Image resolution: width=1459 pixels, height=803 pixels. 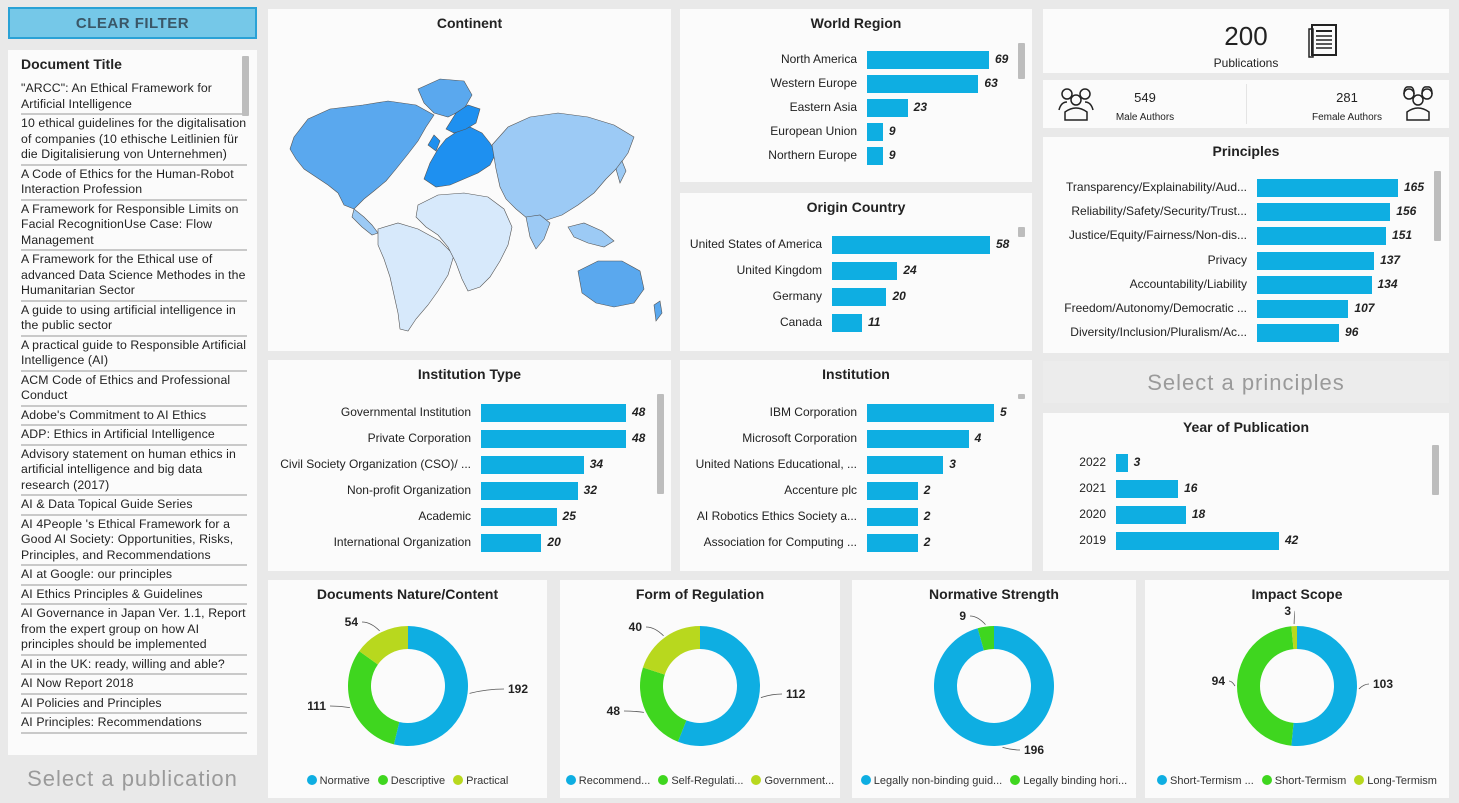 What do you see at coordinates (856, 517) in the screenshot?
I see `institution-row: AI Robotics Ethics Society a... 2` at bounding box center [856, 517].